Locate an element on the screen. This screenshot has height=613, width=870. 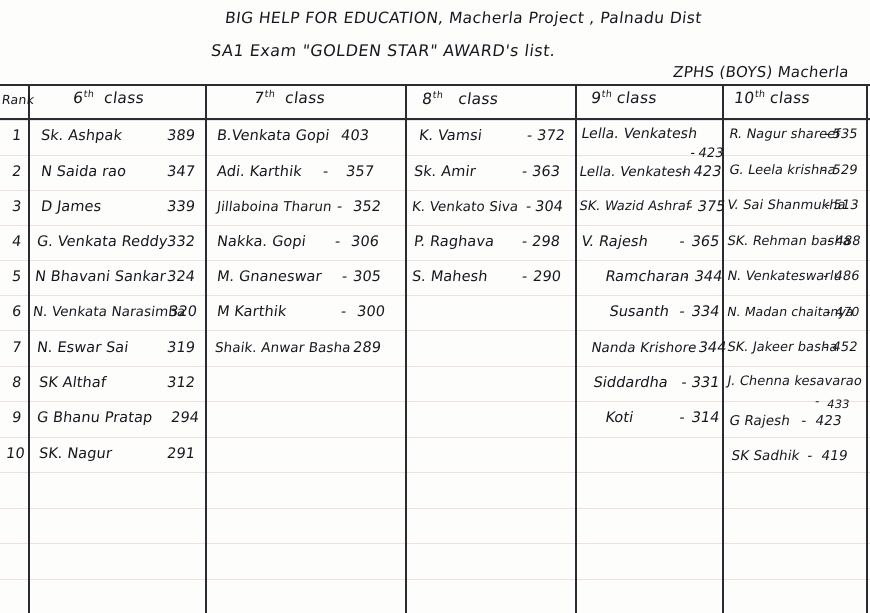
student-name: N Saida rao is located at coordinates (84, 172).